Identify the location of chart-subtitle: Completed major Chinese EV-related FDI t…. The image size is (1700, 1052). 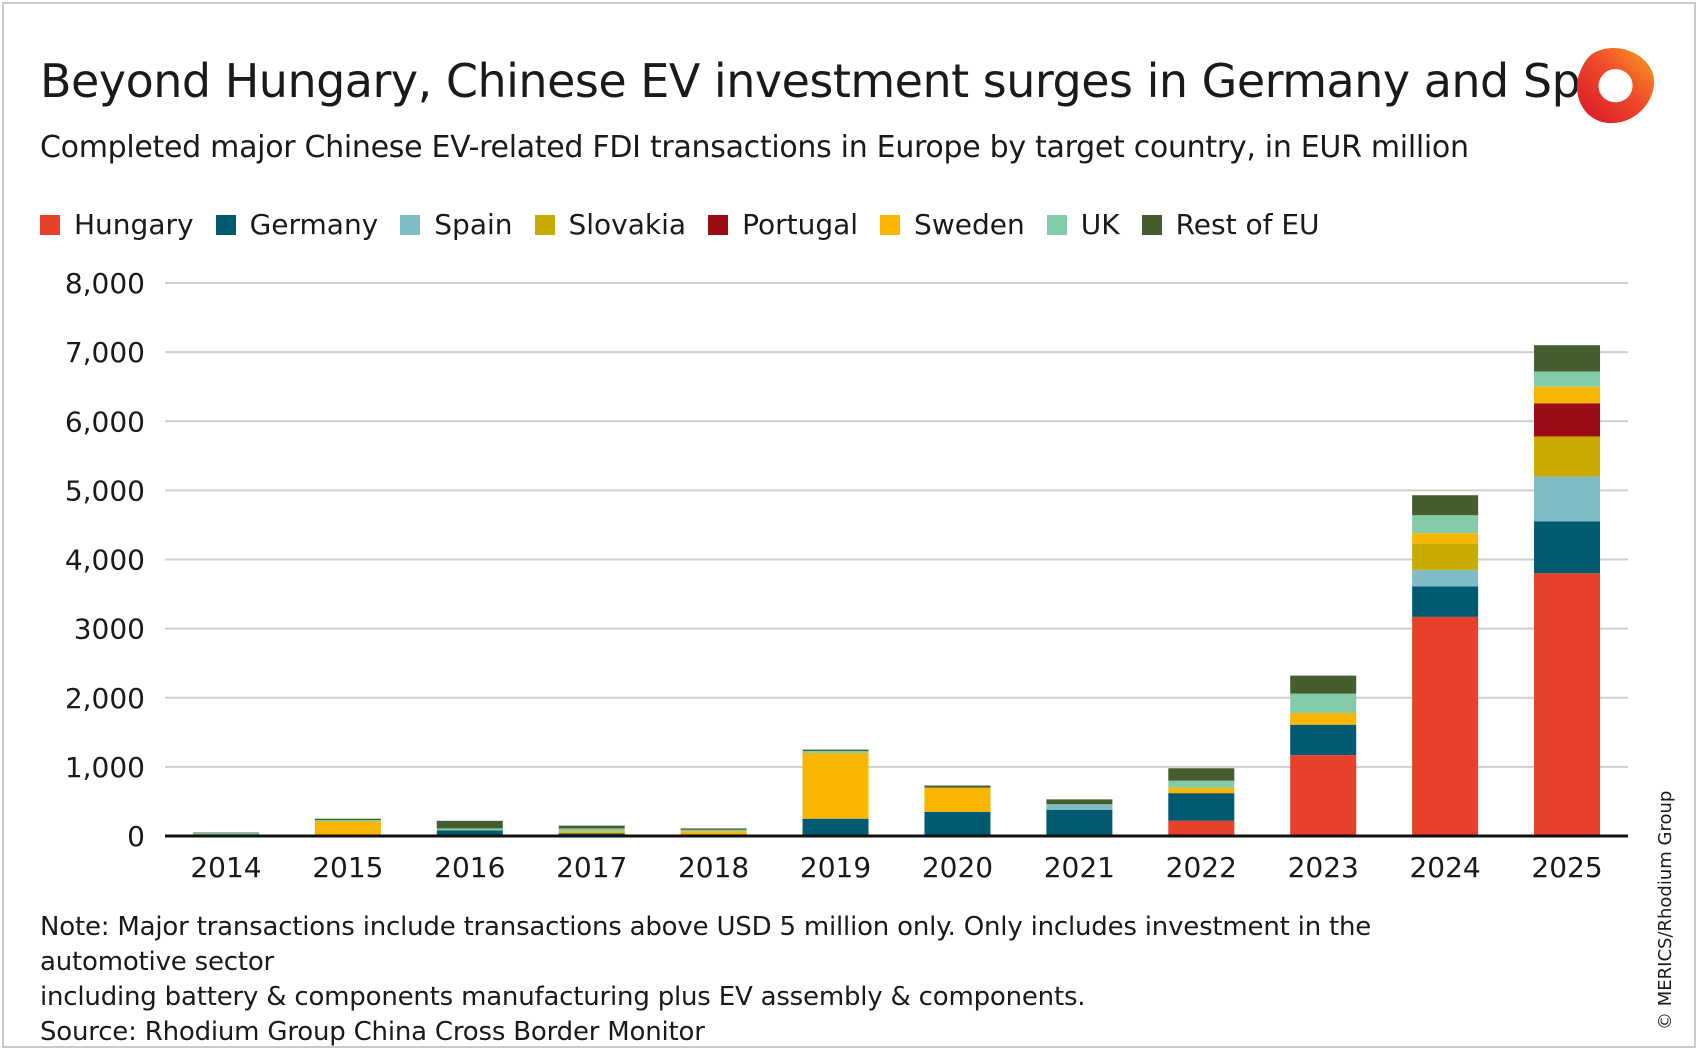
(754, 147).